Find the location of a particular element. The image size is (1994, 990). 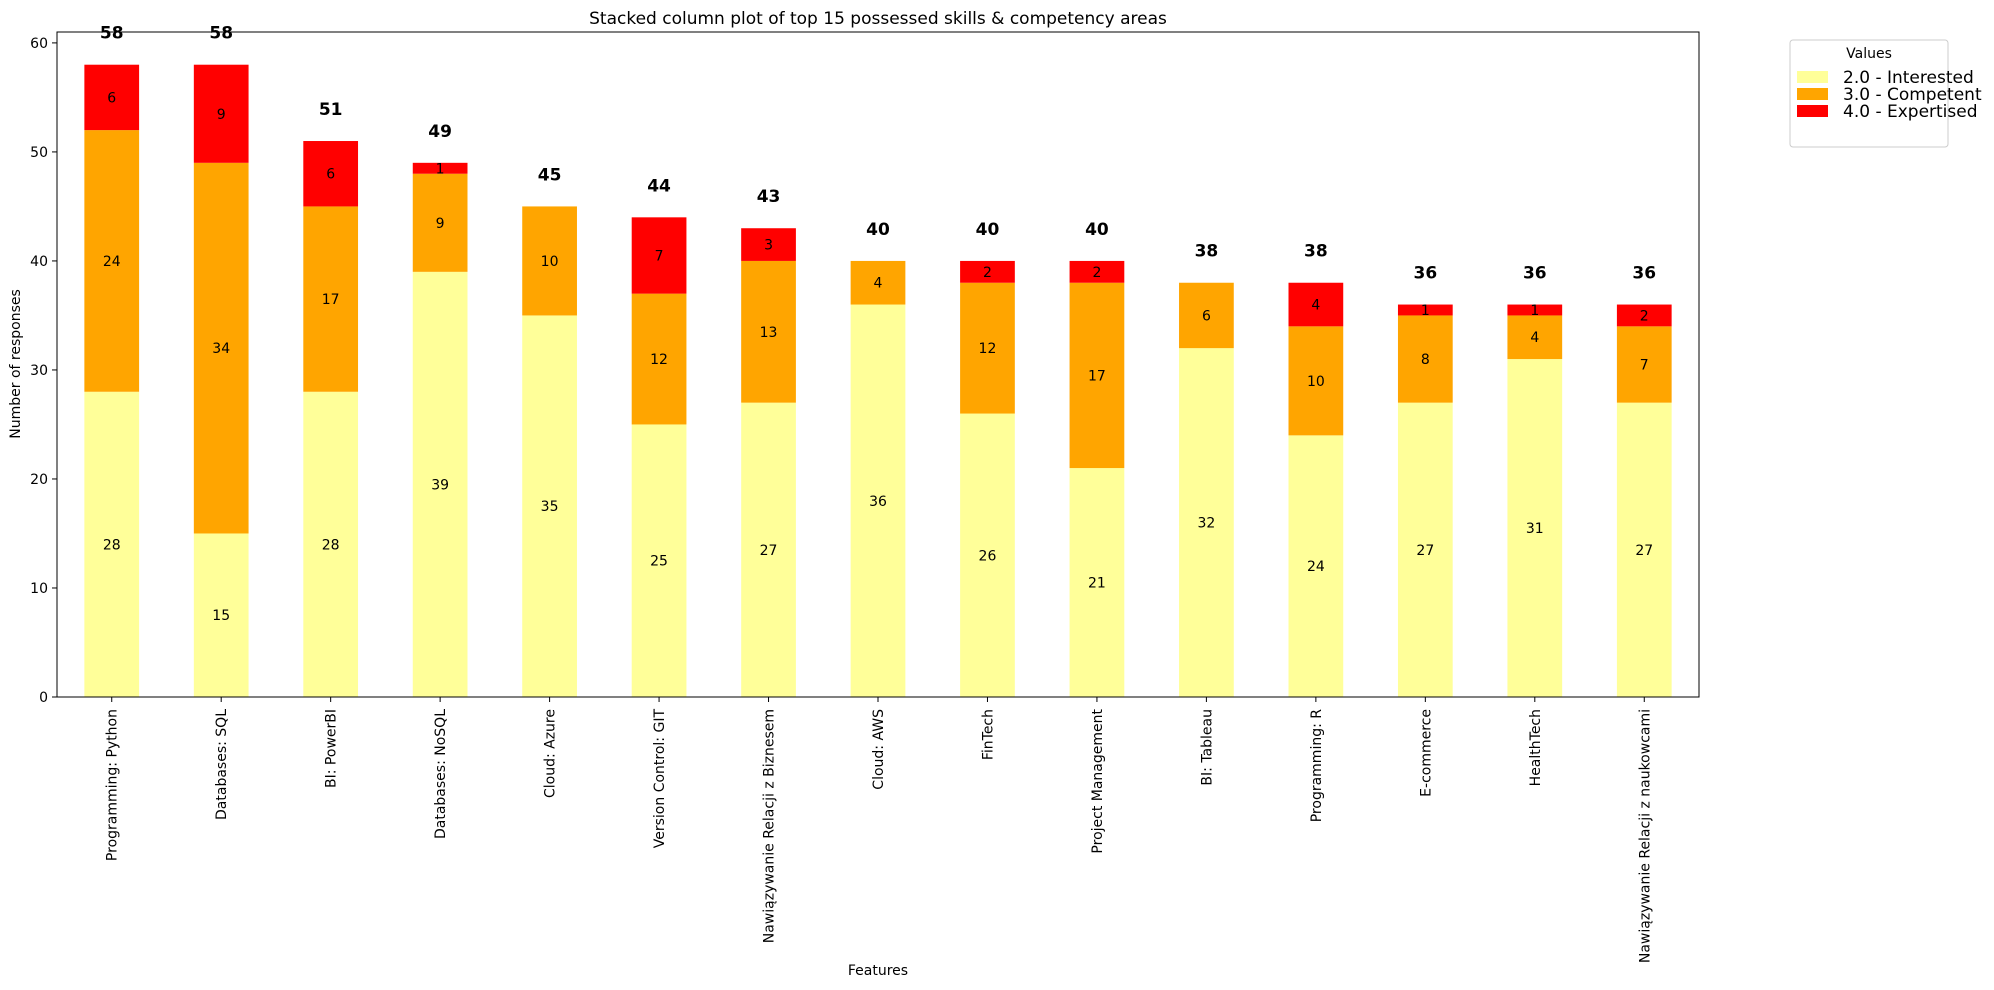

x-tick-label: Databases: SQL is located at coordinates (222, 764).